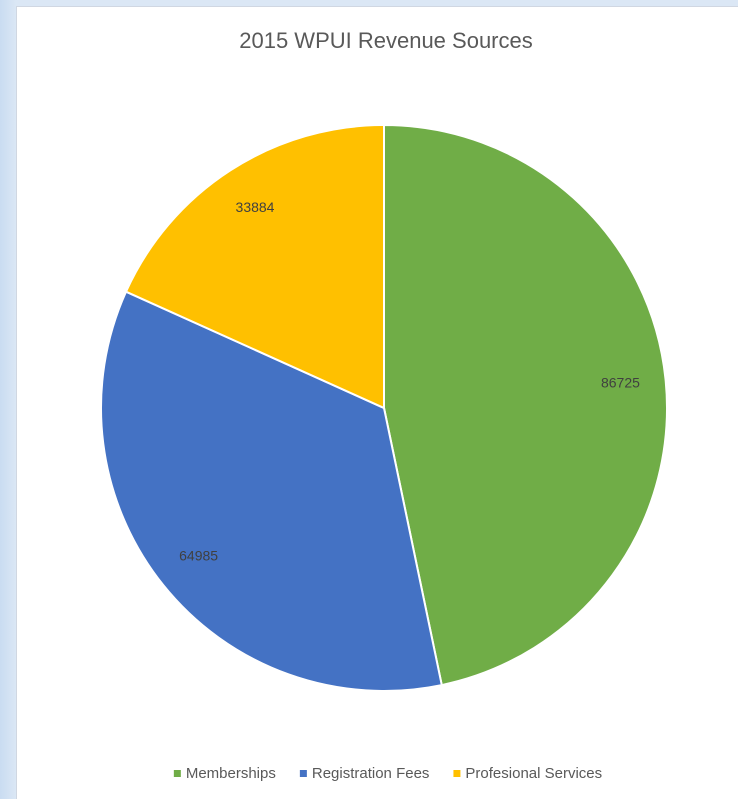  I want to click on legend-label: Memberships, so click(231, 773).